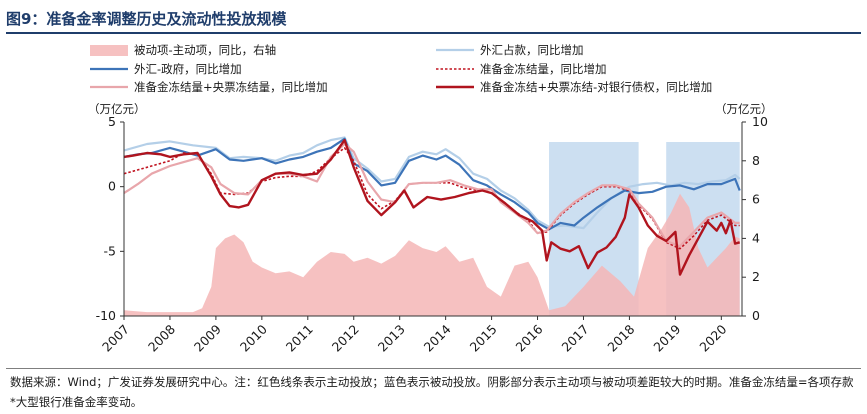  I want to click on legend-label-1: 被动项-主动项，同比，右轴, so click(205, 50).